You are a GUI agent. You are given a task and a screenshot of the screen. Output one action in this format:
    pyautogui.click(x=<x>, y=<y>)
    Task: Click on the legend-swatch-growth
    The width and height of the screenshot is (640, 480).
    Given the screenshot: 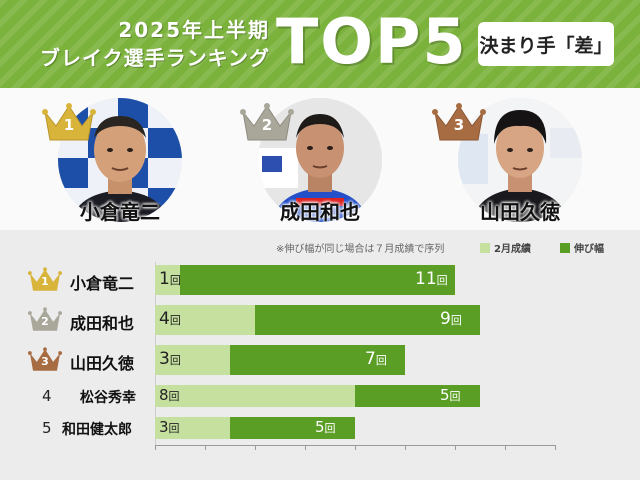 What is the action you would take?
    pyautogui.click(x=565, y=248)
    